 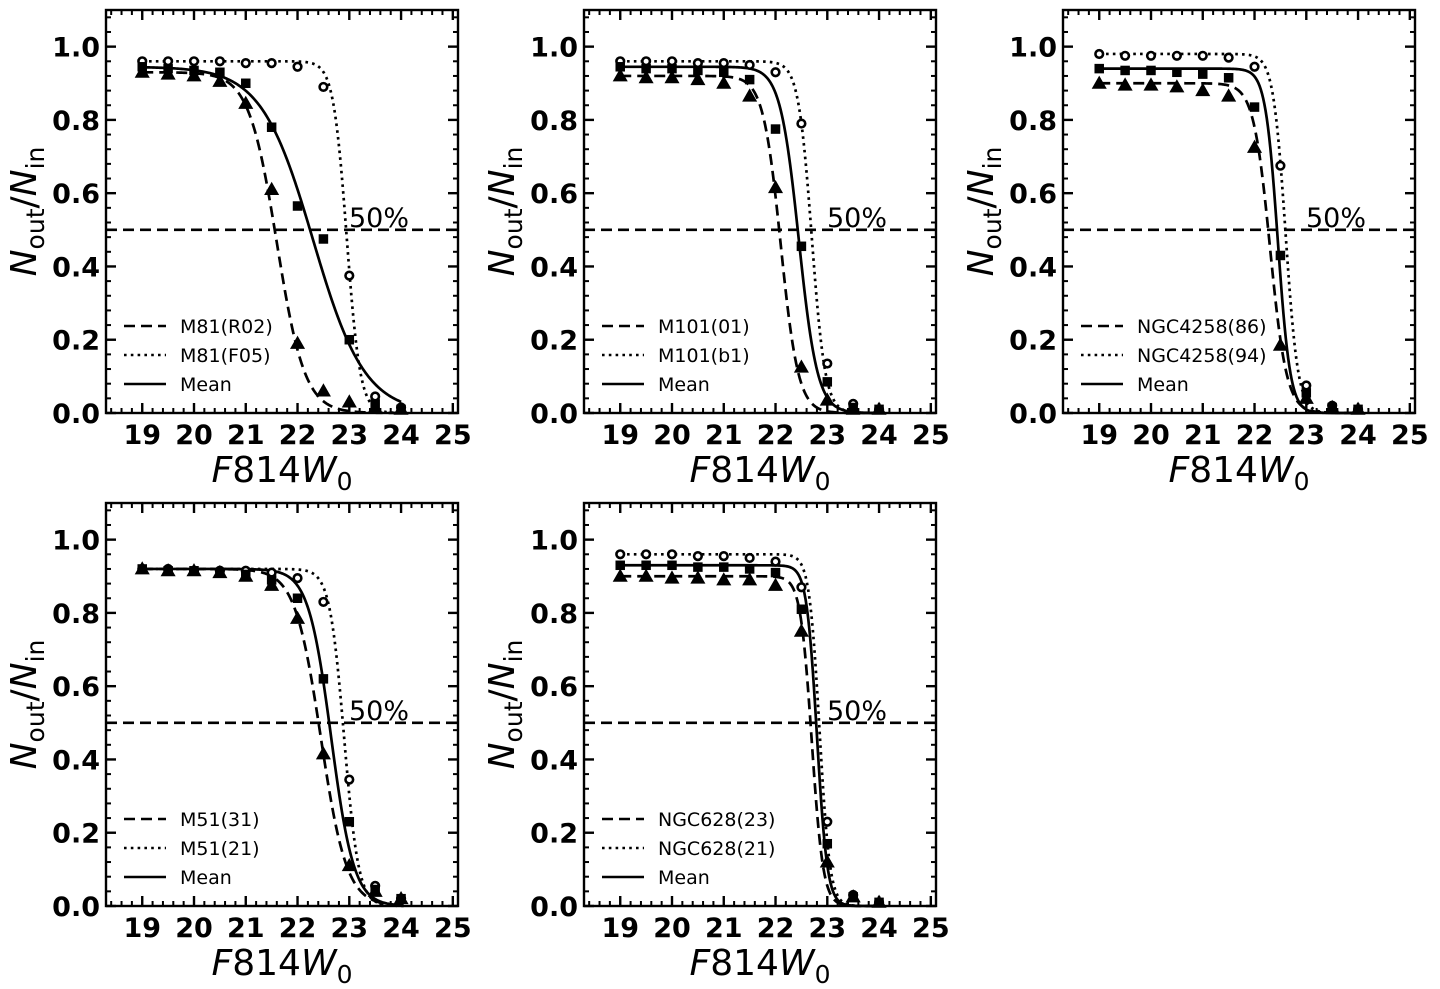 I want to click on legend-label: NGC4258(86), so click(x=1202, y=327).